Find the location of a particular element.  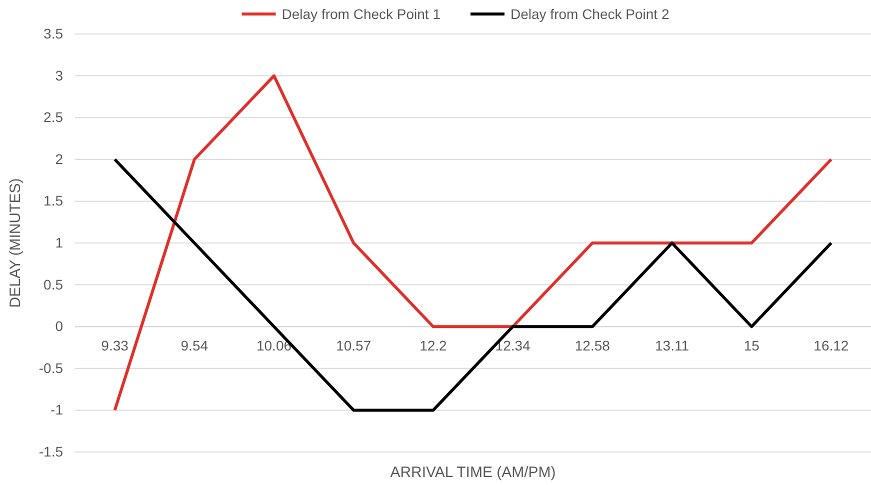

y-tick-label: 0.5 is located at coordinates (54, 284).